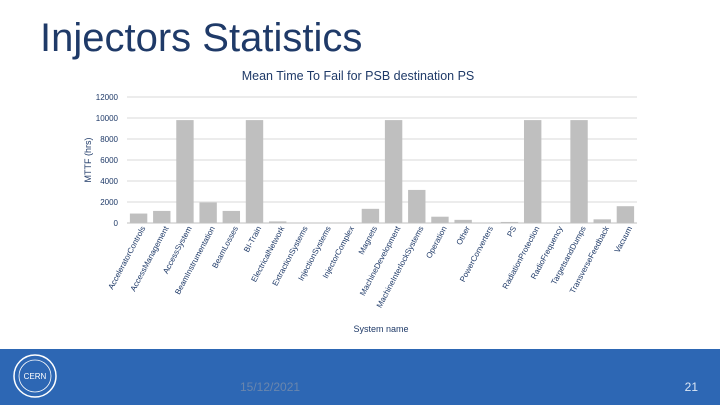 The width and height of the screenshot is (720, 405). I want to click on y-tick-label: 0, so click(116, 223).